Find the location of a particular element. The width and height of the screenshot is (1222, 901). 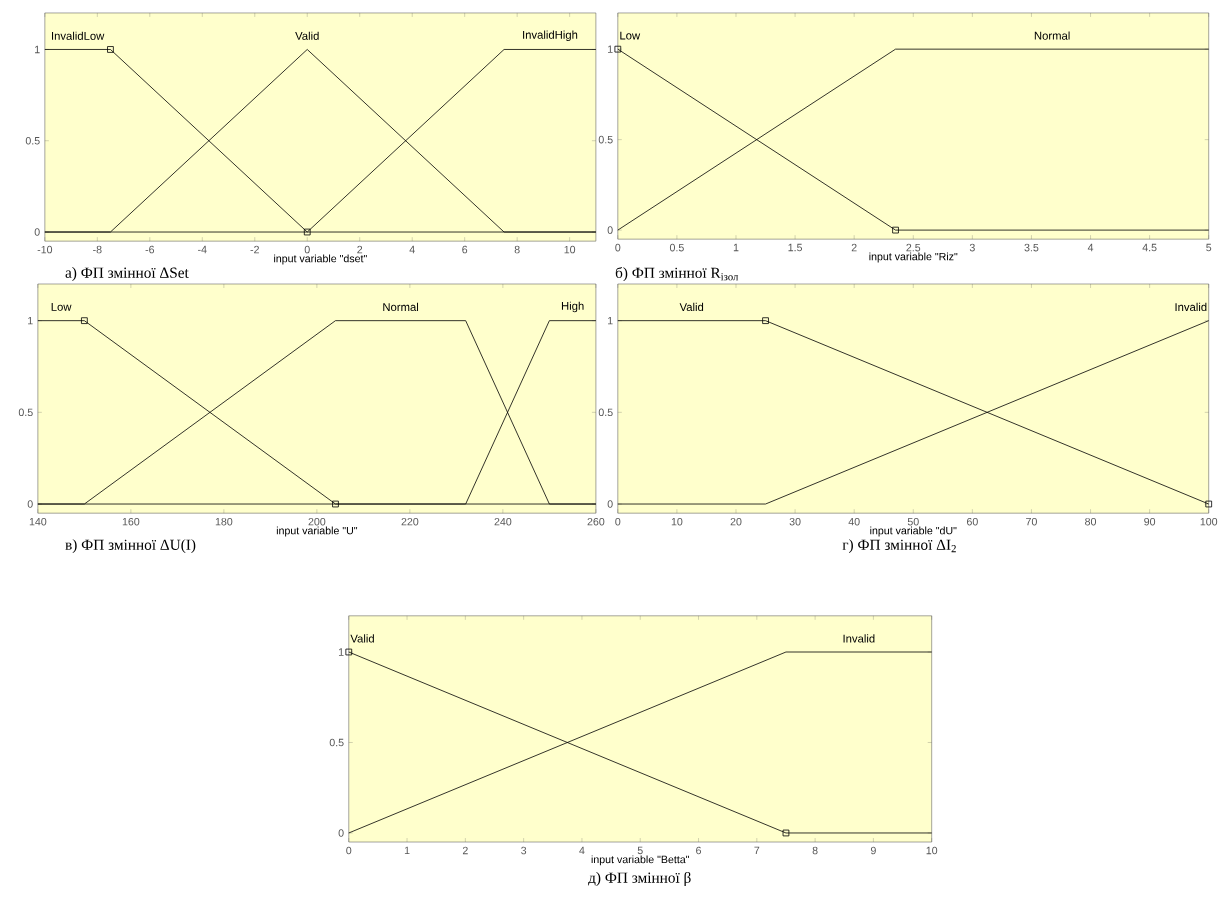

x-tick-label: -4 is located at coordinates (202, 249).